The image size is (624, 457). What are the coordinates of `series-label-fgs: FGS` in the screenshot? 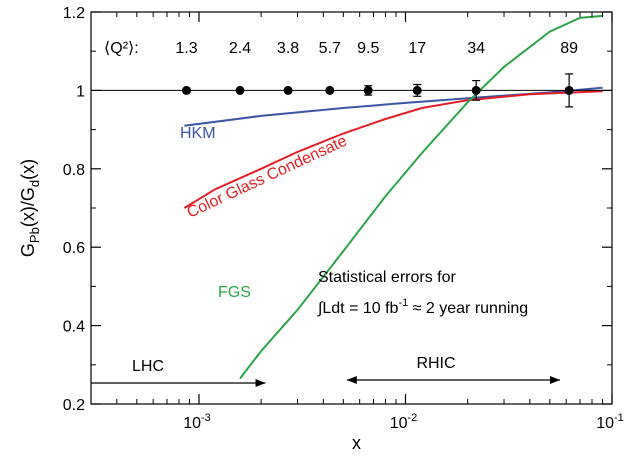 It's located at (234, 292).